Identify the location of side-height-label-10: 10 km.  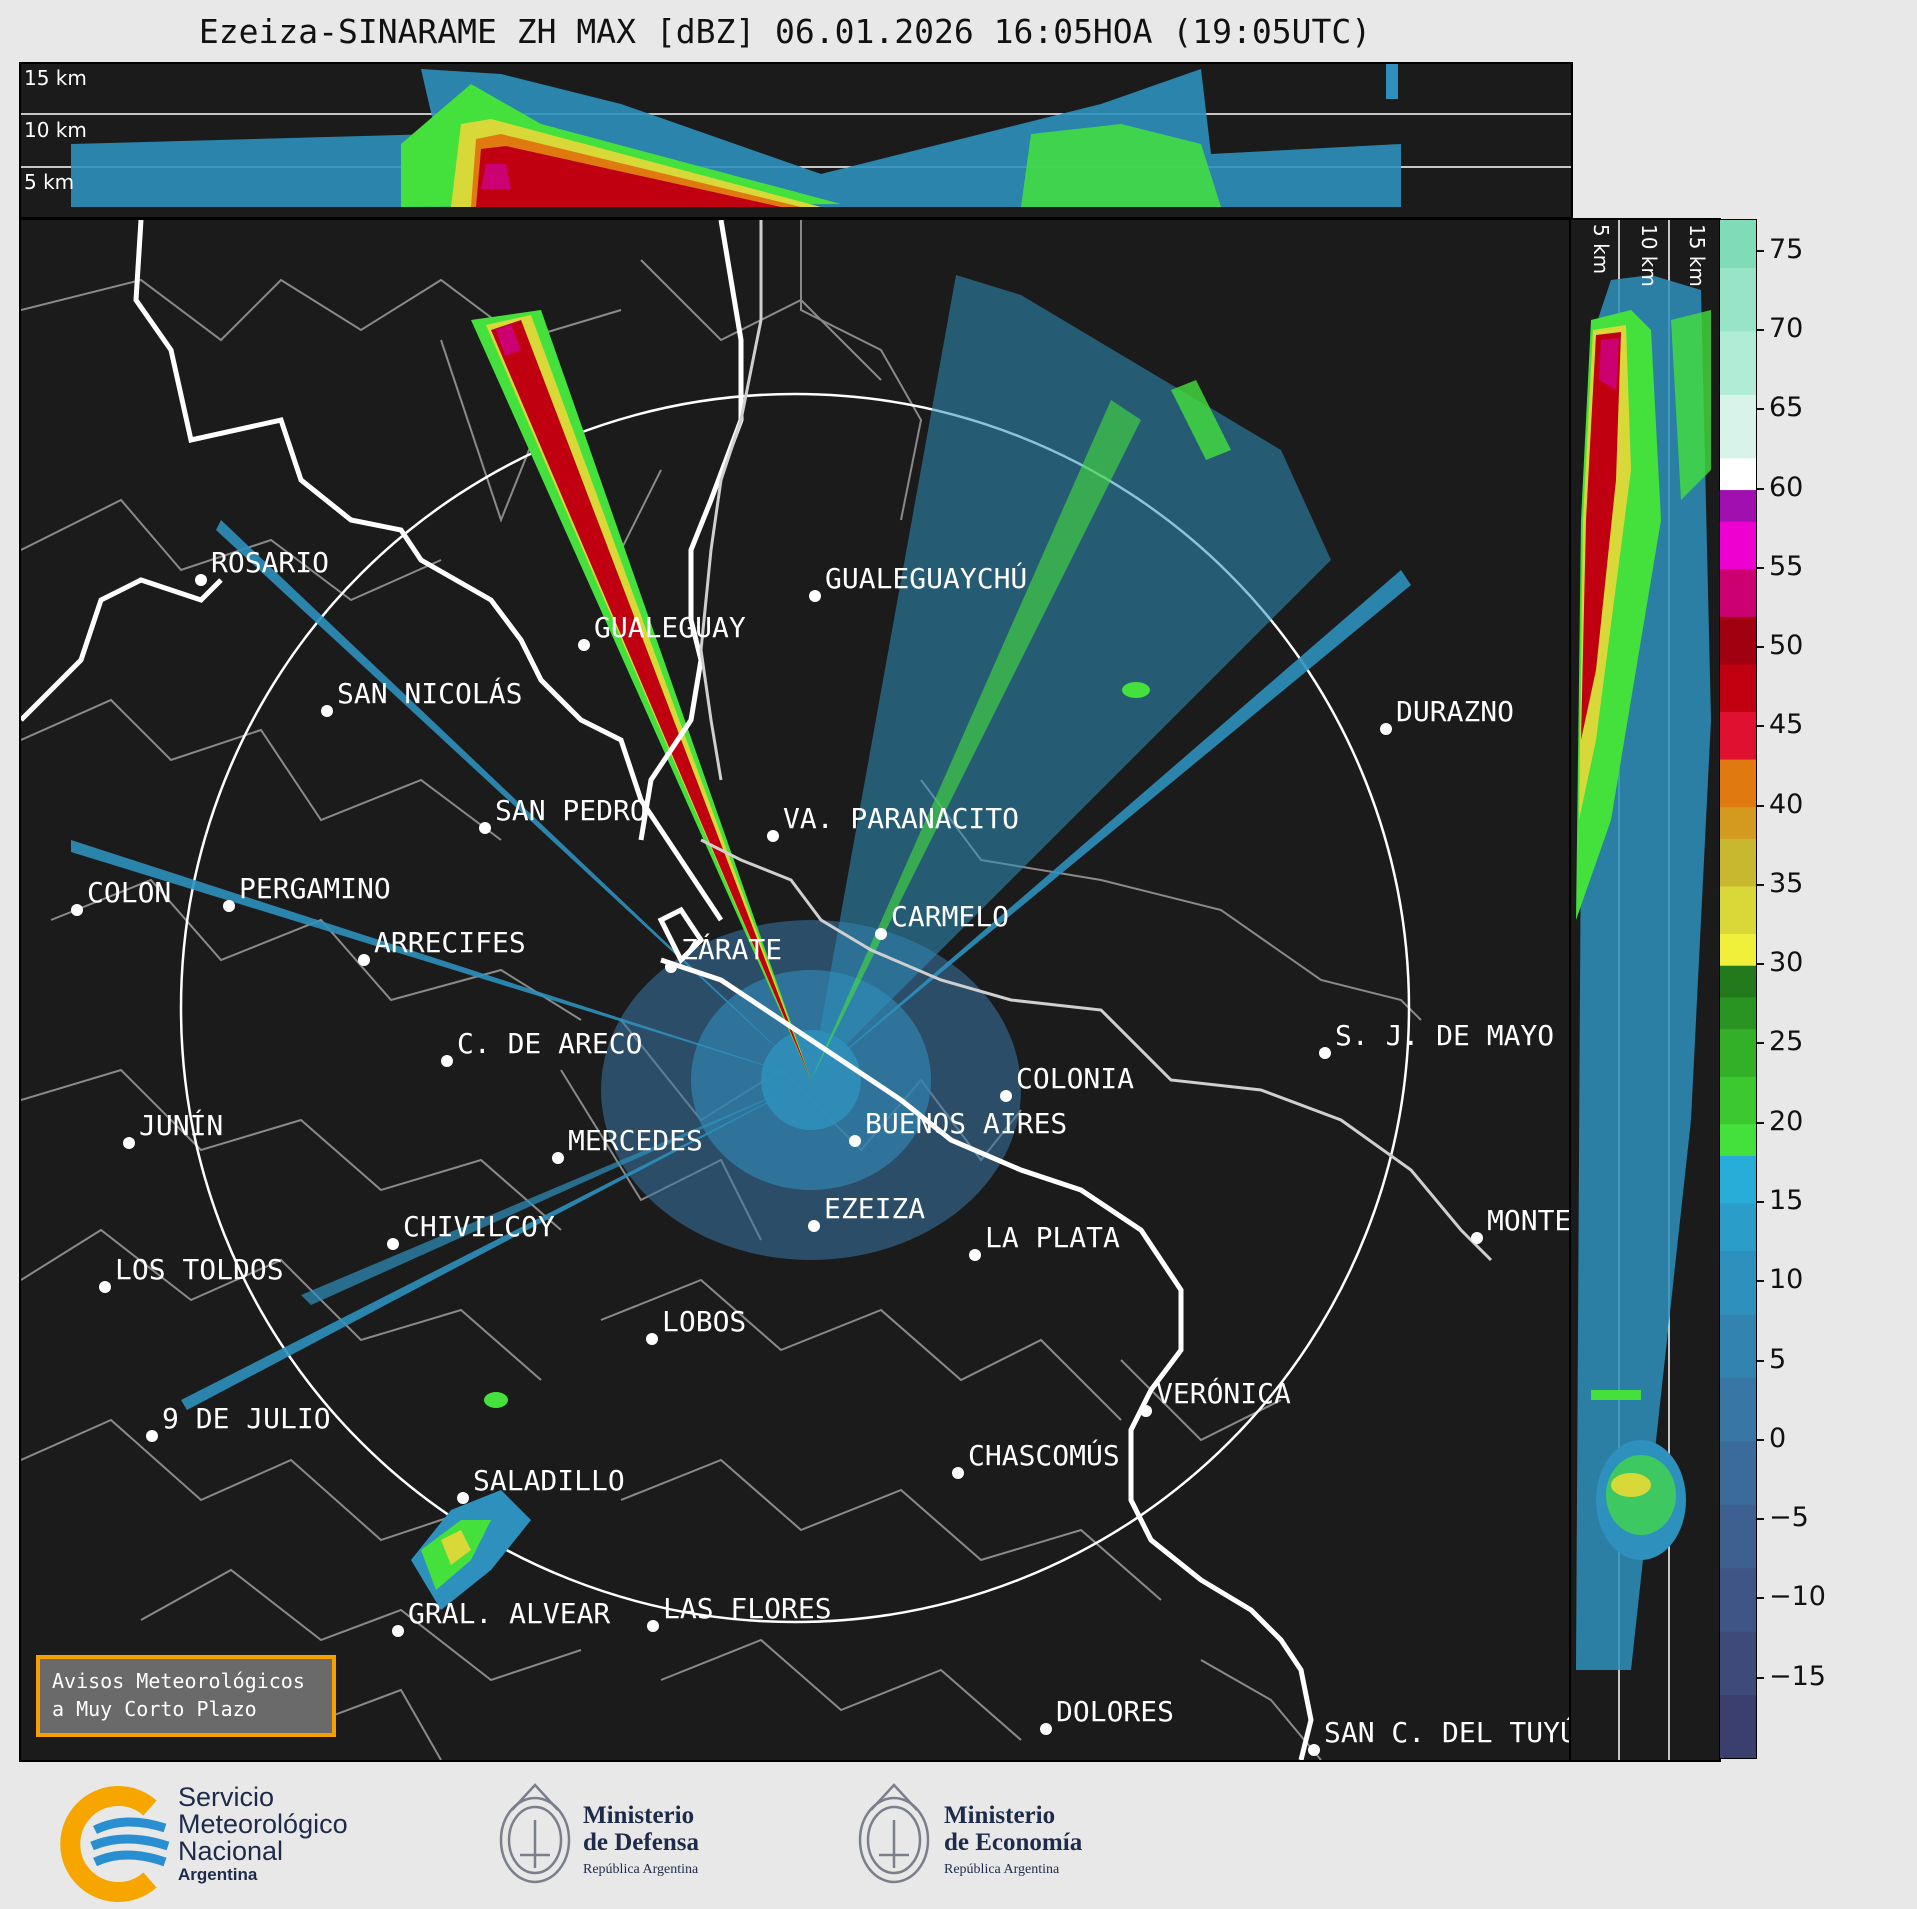
(1649, 255).